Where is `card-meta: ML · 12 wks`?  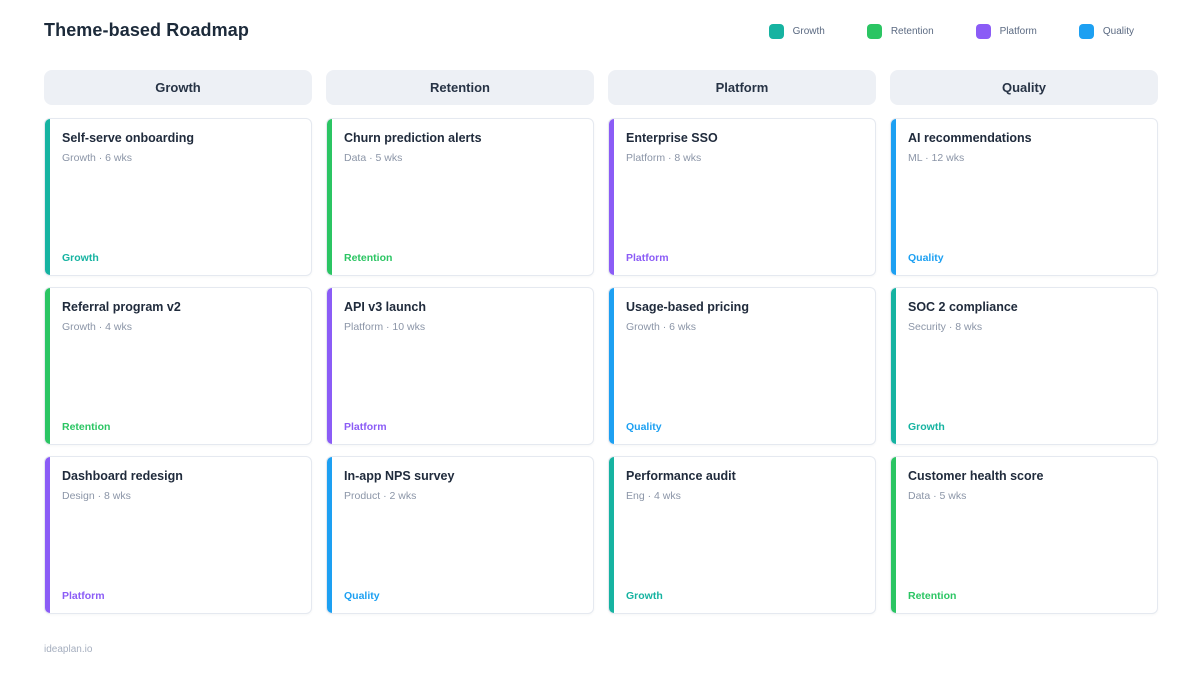
card-meta: ML · 12 wks is located at coordinates (936, 158).